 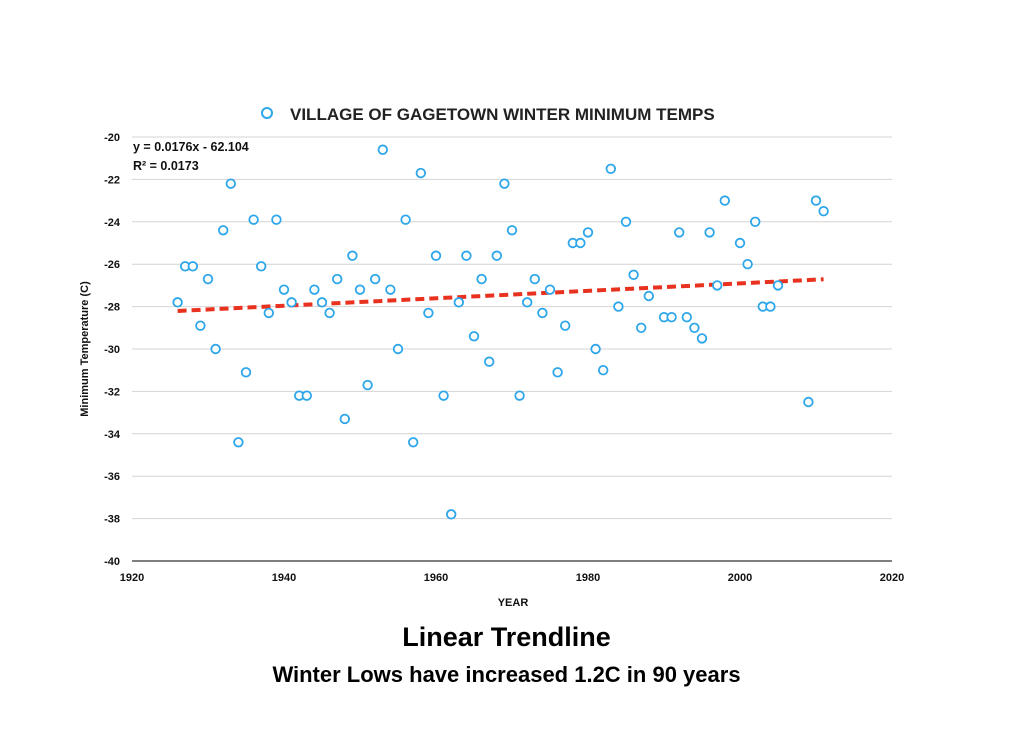 I want to click on y-tick-label: -38, so click(x=112, y=520).